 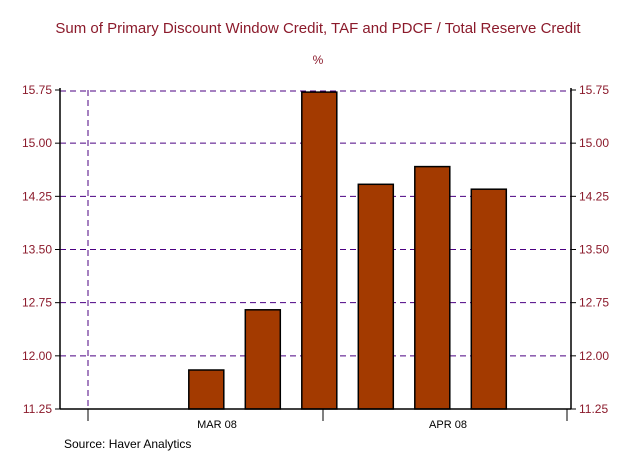 What do you see at coordinates (217, 425) in the screenshot?
I see `x-tick-label: MAR 08` at bounding box center [217, 425].